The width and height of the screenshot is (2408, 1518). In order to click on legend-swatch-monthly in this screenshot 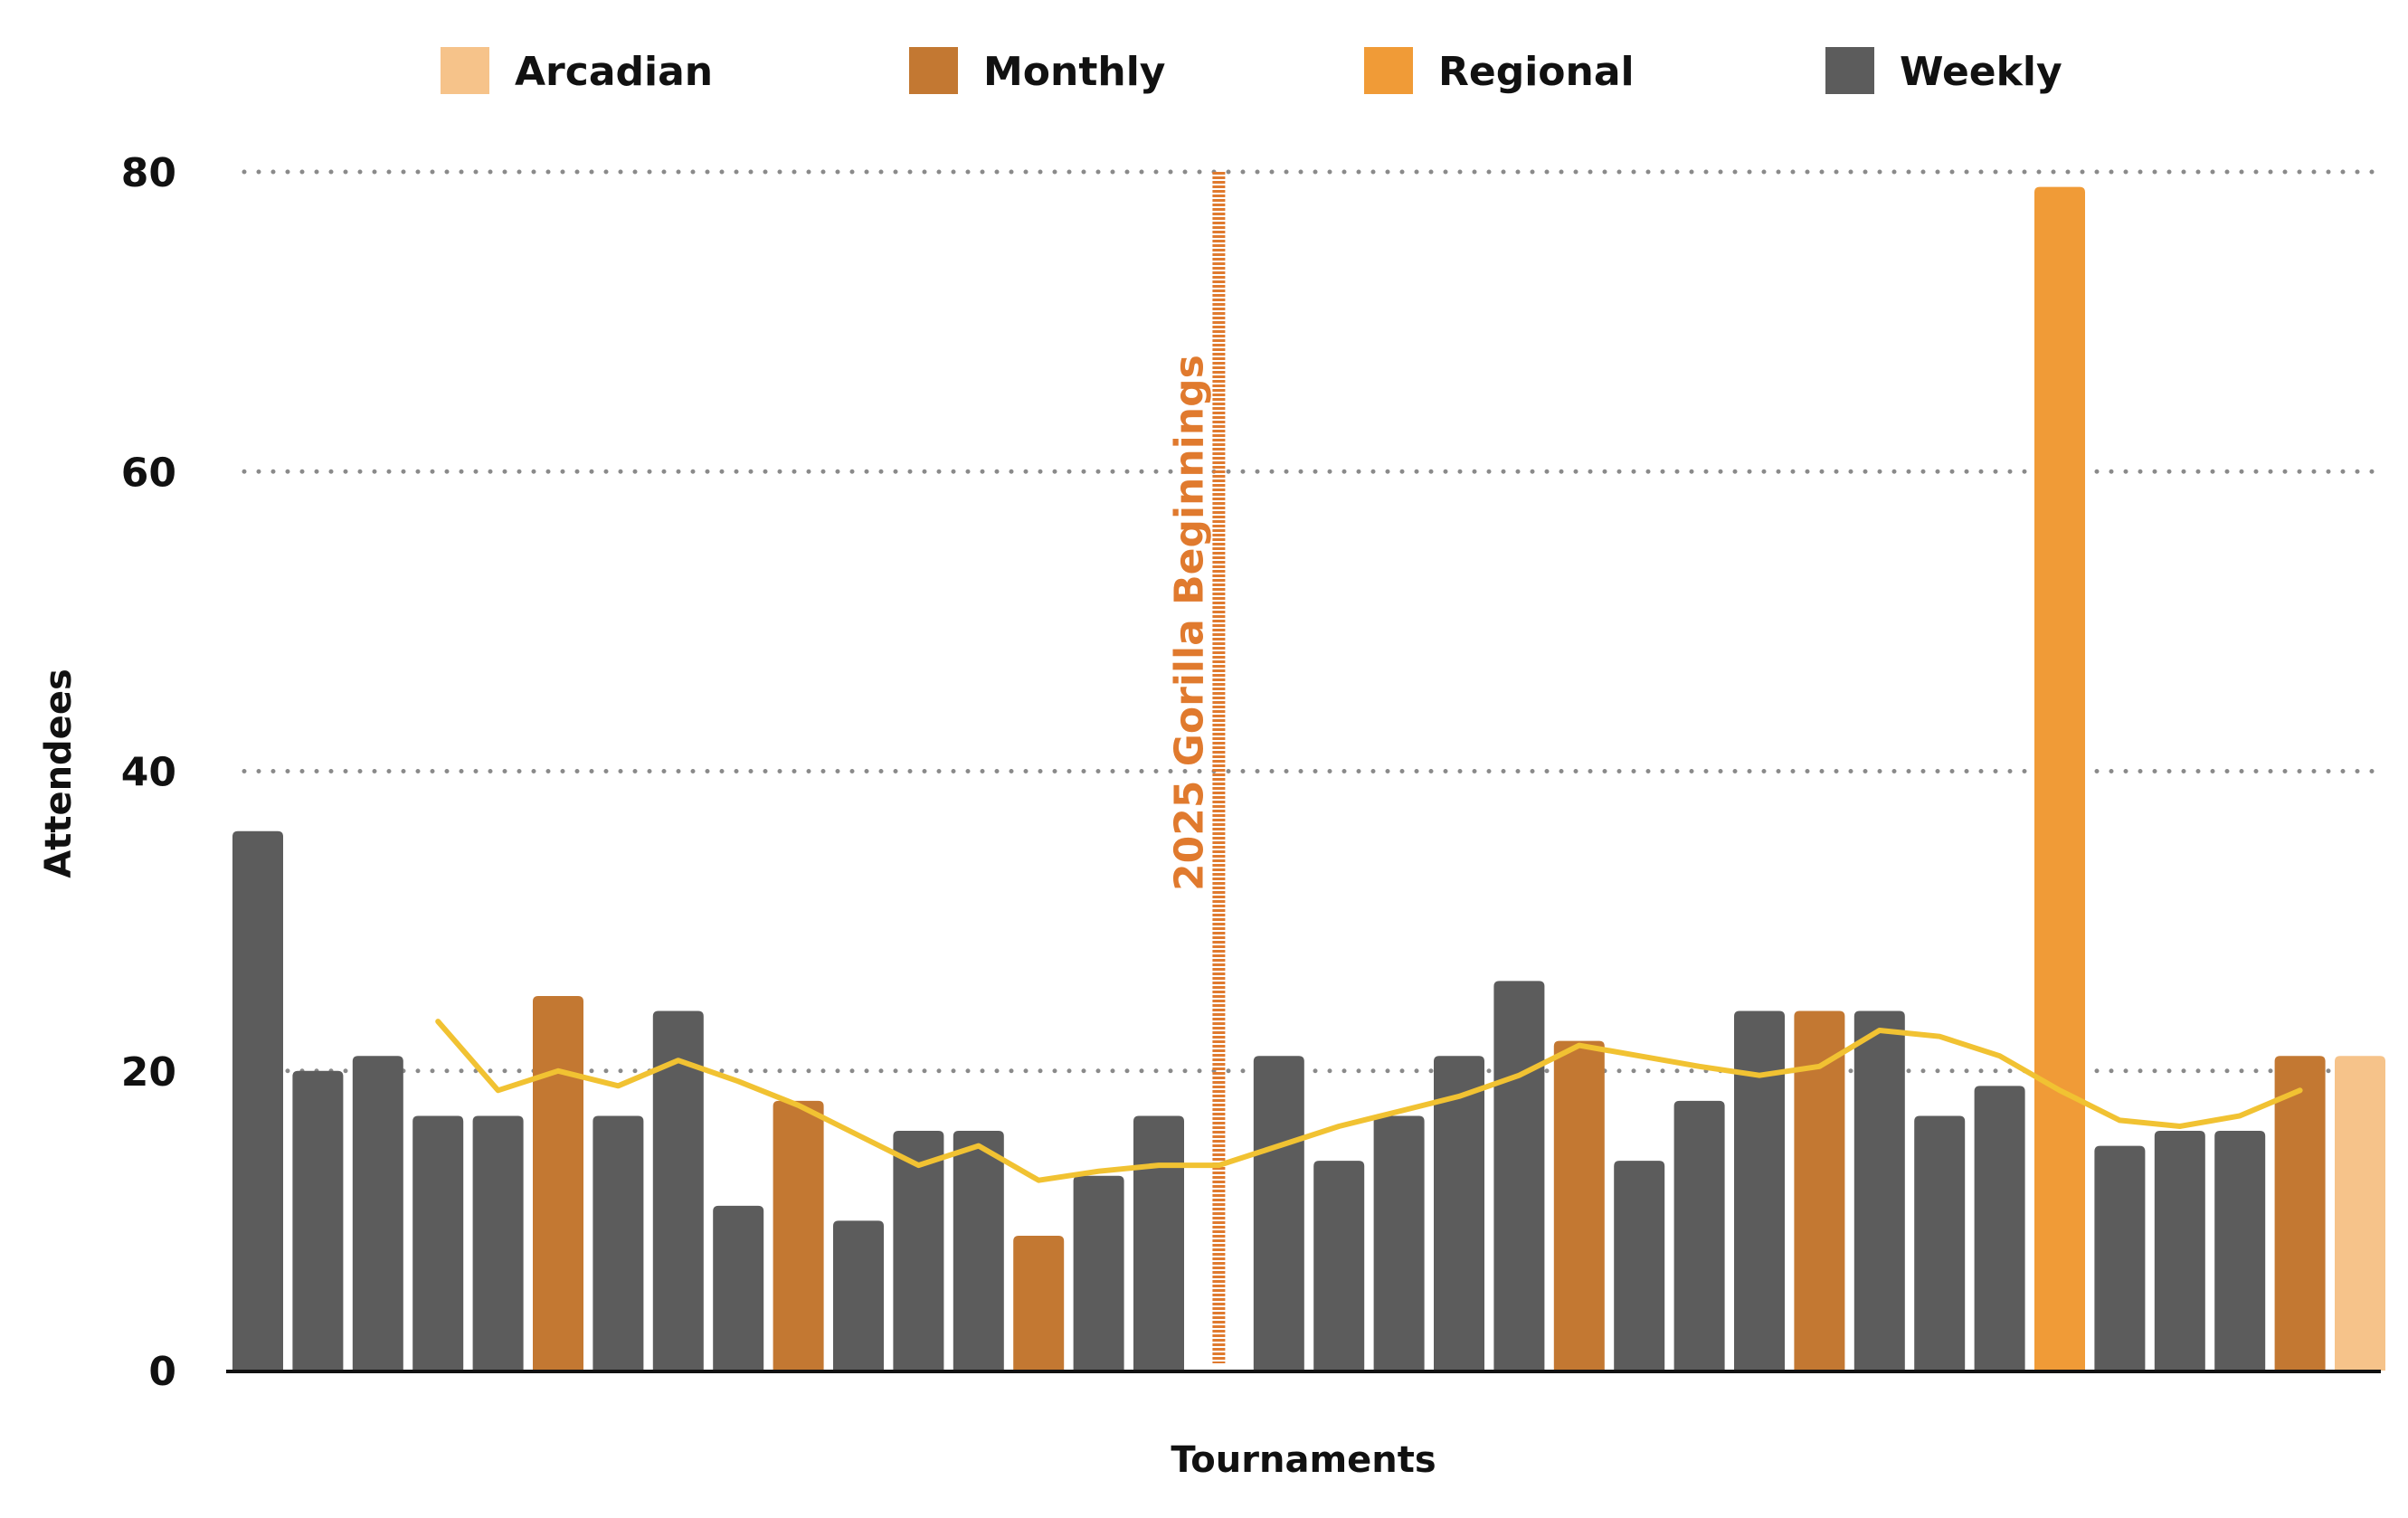, I will do `click(933, 70)`.